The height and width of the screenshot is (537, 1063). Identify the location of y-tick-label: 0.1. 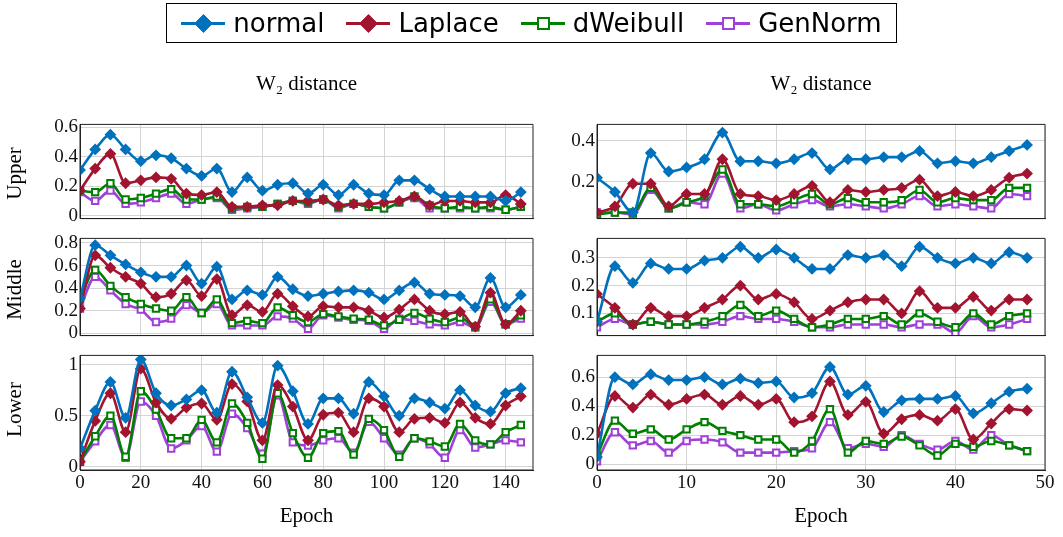
(583, 312).